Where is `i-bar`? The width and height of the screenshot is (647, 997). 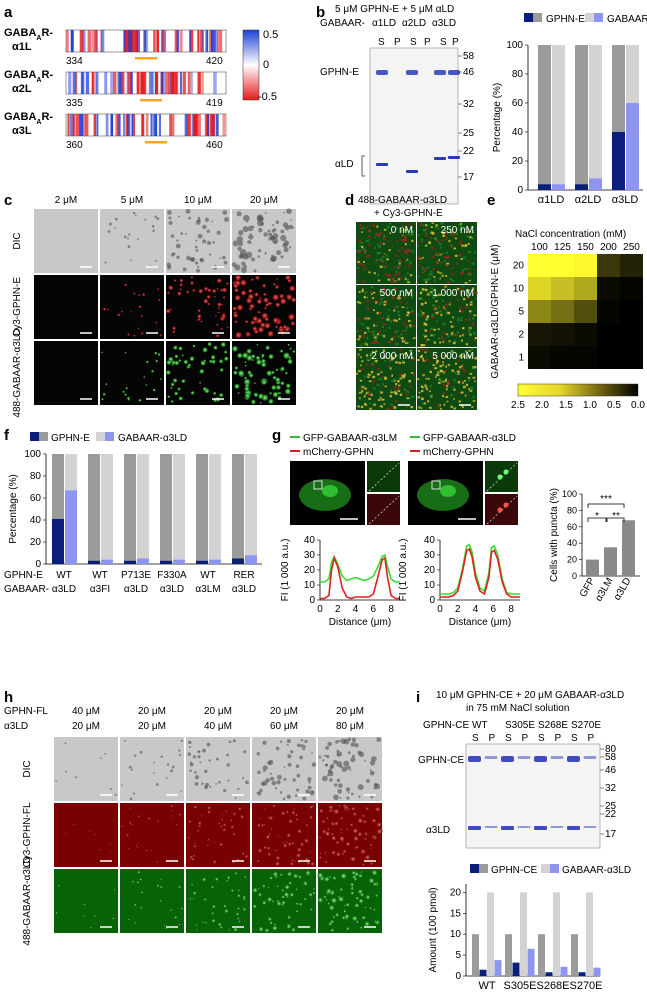
i-bar is located at coordinates (490, 934).